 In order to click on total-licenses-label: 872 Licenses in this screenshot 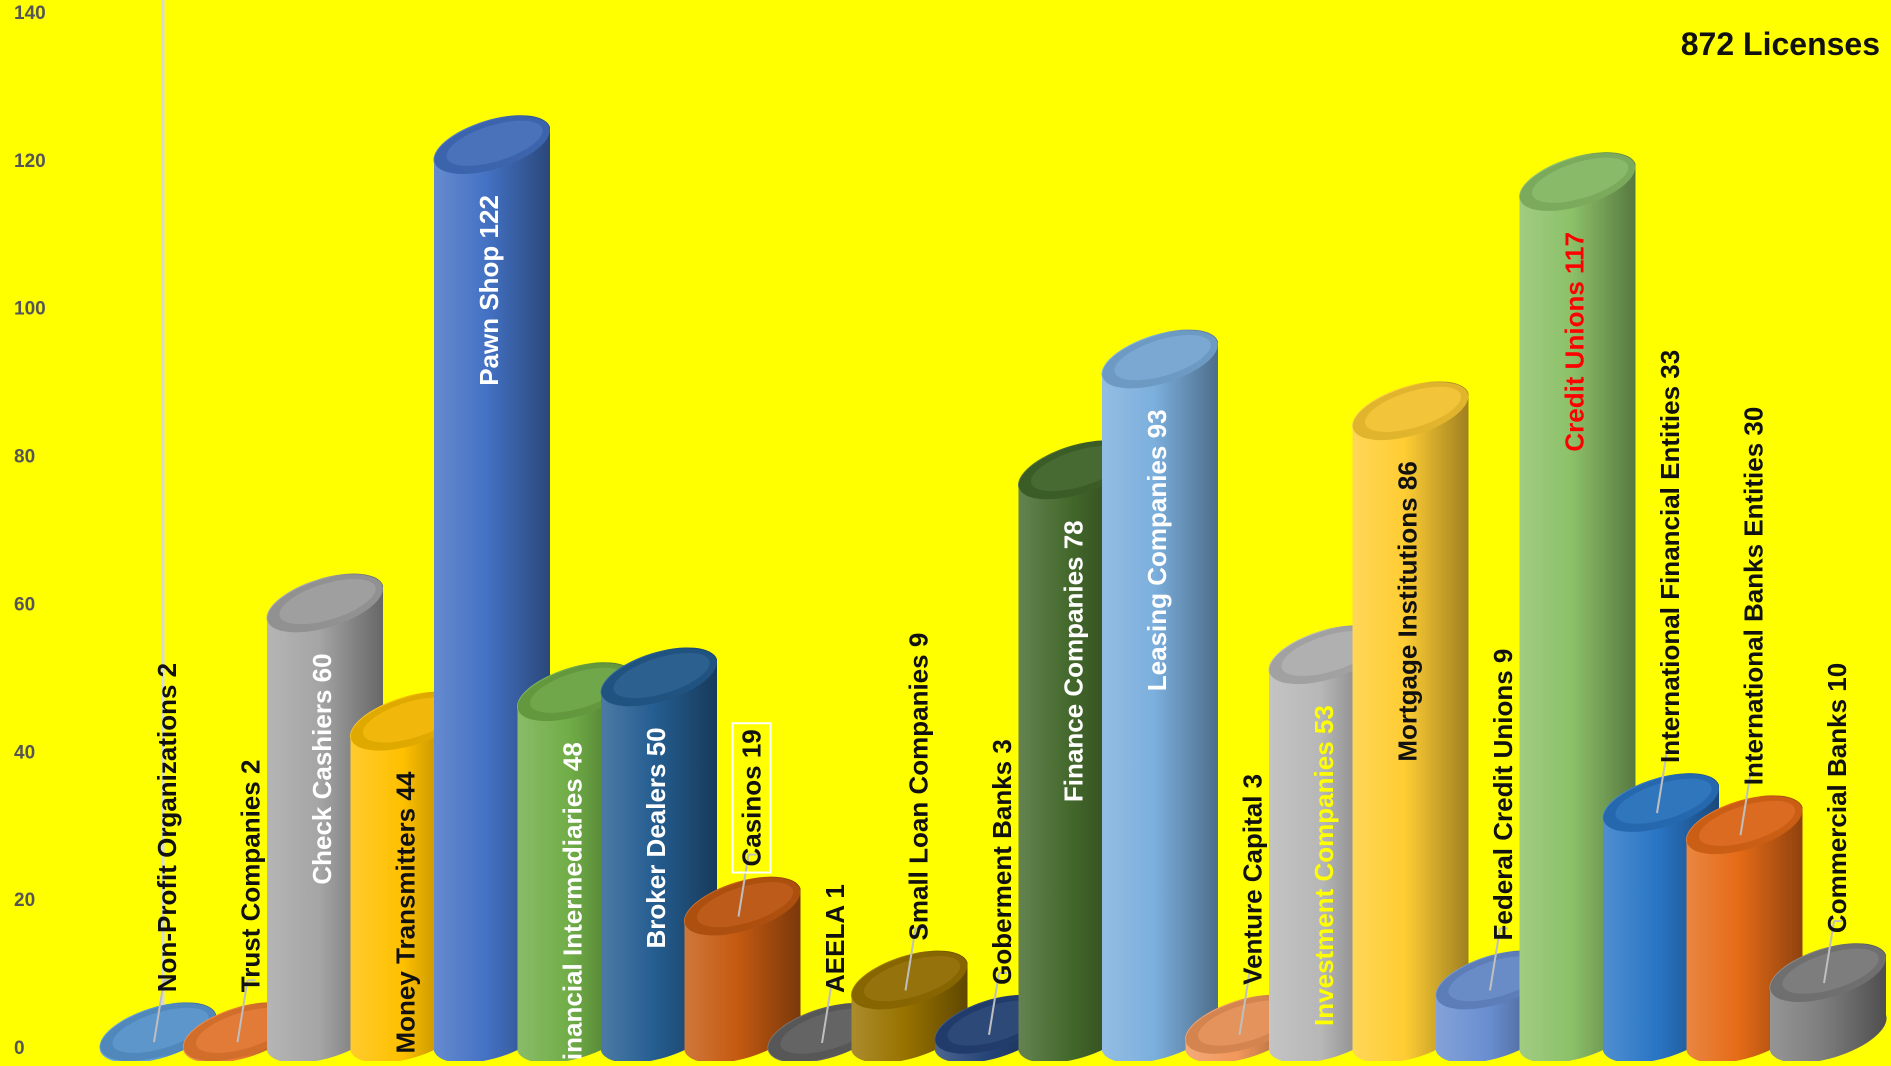, I will do `click(1780, 44)`.